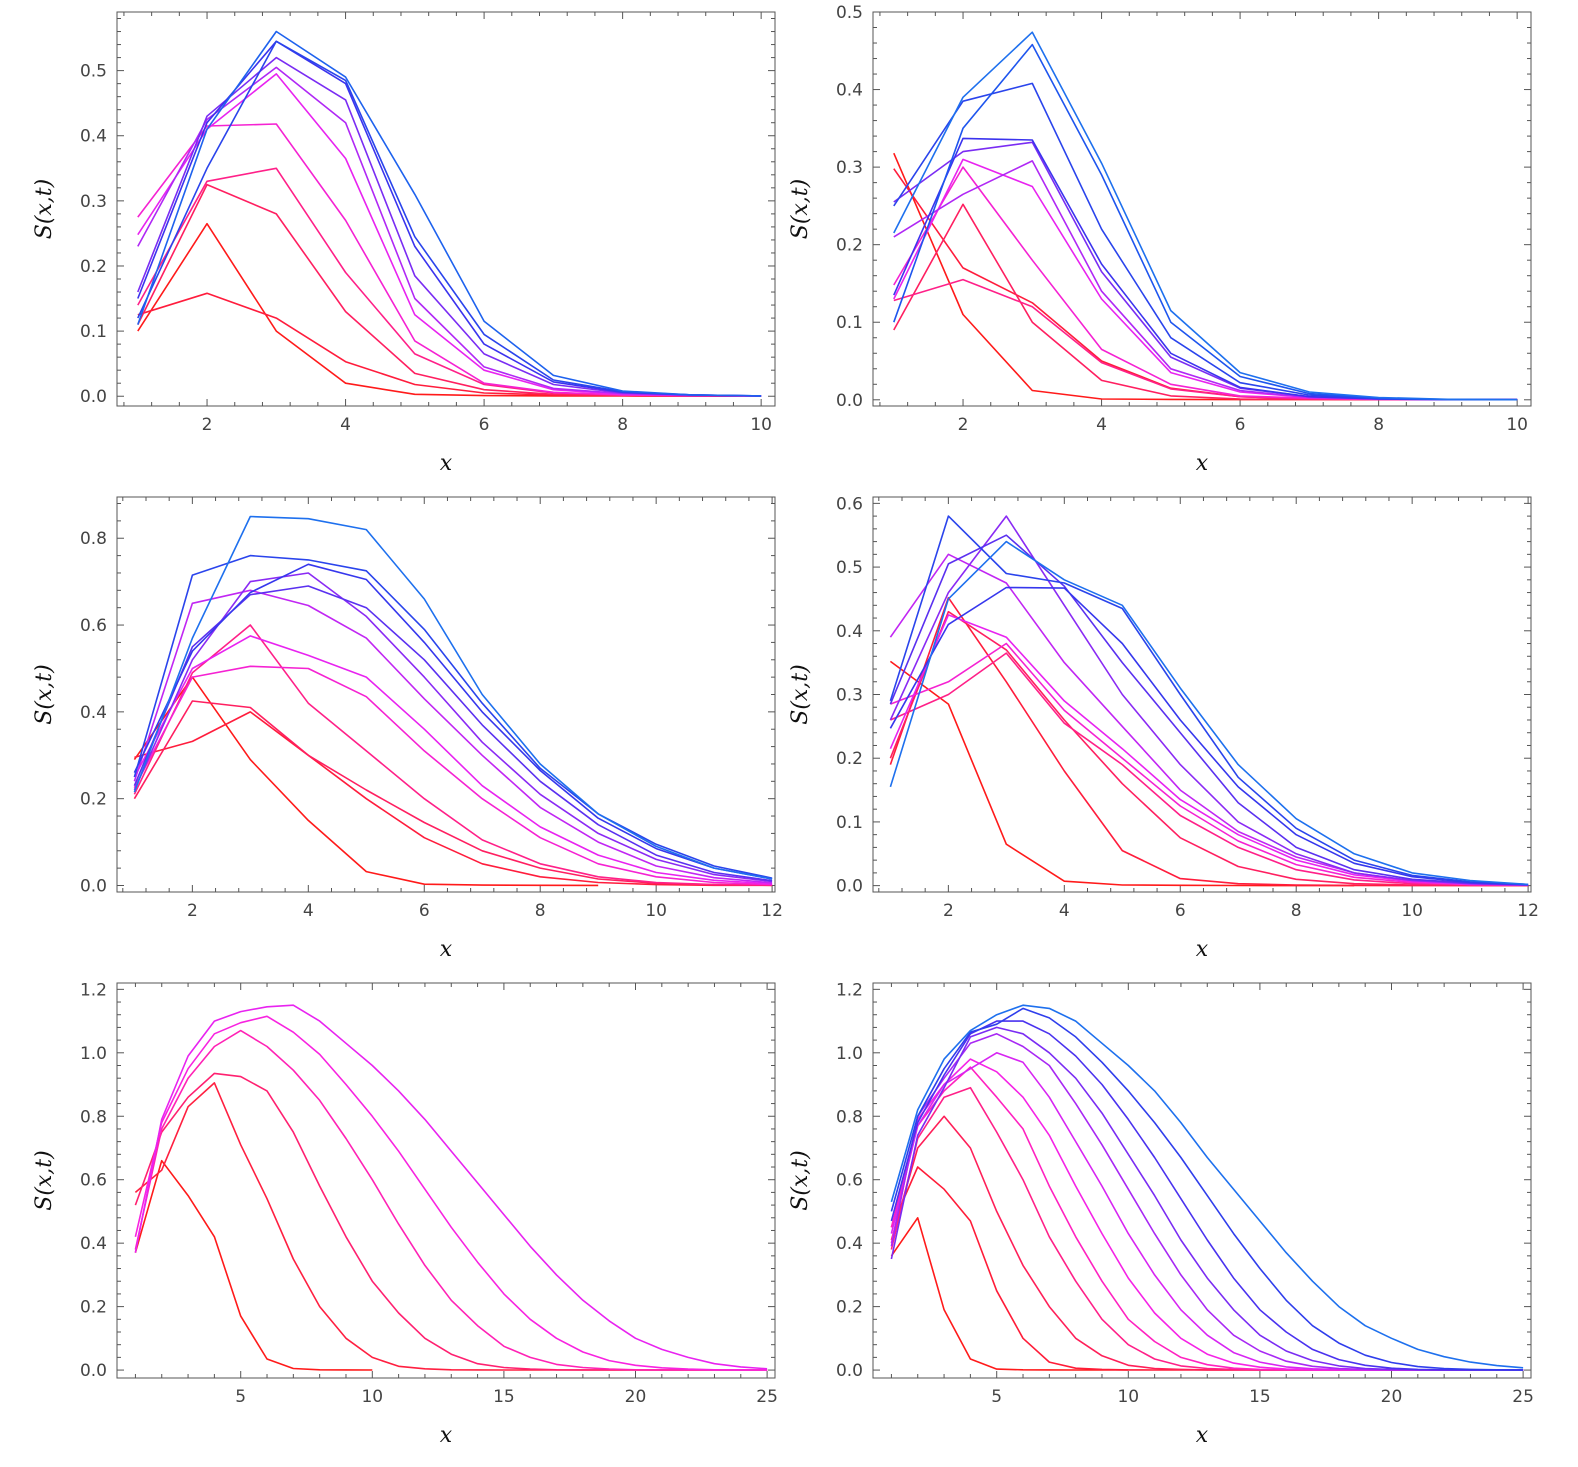 The height and width of the screenshot is (1467, 1578). Describe the element at coordinates (207, 425) in the screenshot. I see `x-tick-label: 2` at that location.